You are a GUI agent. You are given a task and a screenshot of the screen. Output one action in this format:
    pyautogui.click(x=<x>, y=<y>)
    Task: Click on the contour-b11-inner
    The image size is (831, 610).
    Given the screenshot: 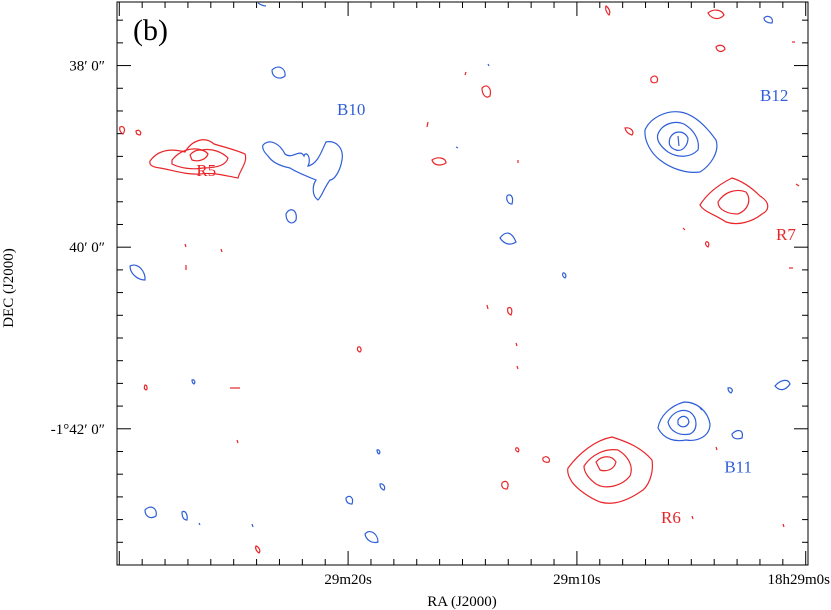 What is the action you would take?
    pyautogui.click(x=683, y=421)
    